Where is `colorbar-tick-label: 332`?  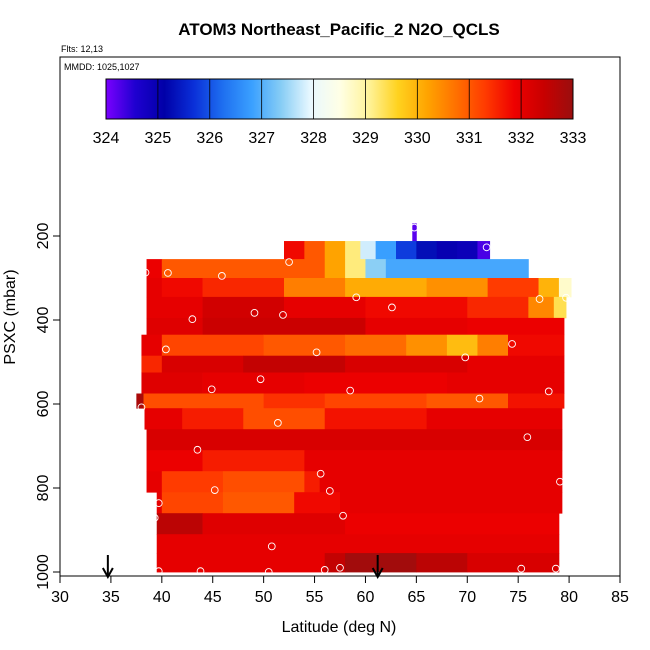
colorbar-tick-label: 332 is located at coordinates (521, 138).